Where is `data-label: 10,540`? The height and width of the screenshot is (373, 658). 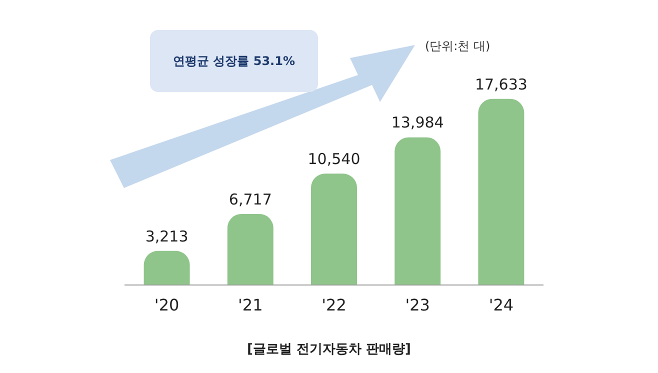
data-label: 10,540 is located at coordinates (334, 159).